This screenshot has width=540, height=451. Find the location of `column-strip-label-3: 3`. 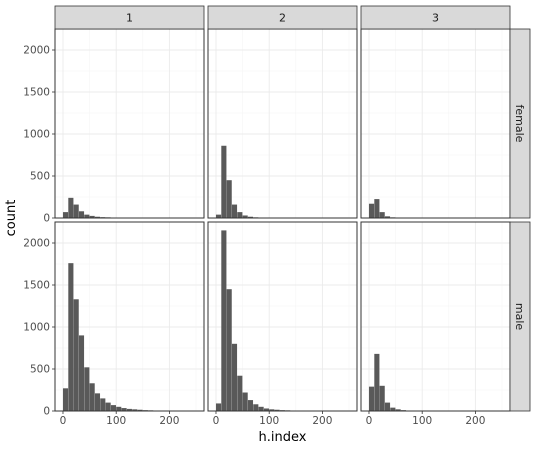

column-strip-label-3: 3 is located at coordinates (435, 18).